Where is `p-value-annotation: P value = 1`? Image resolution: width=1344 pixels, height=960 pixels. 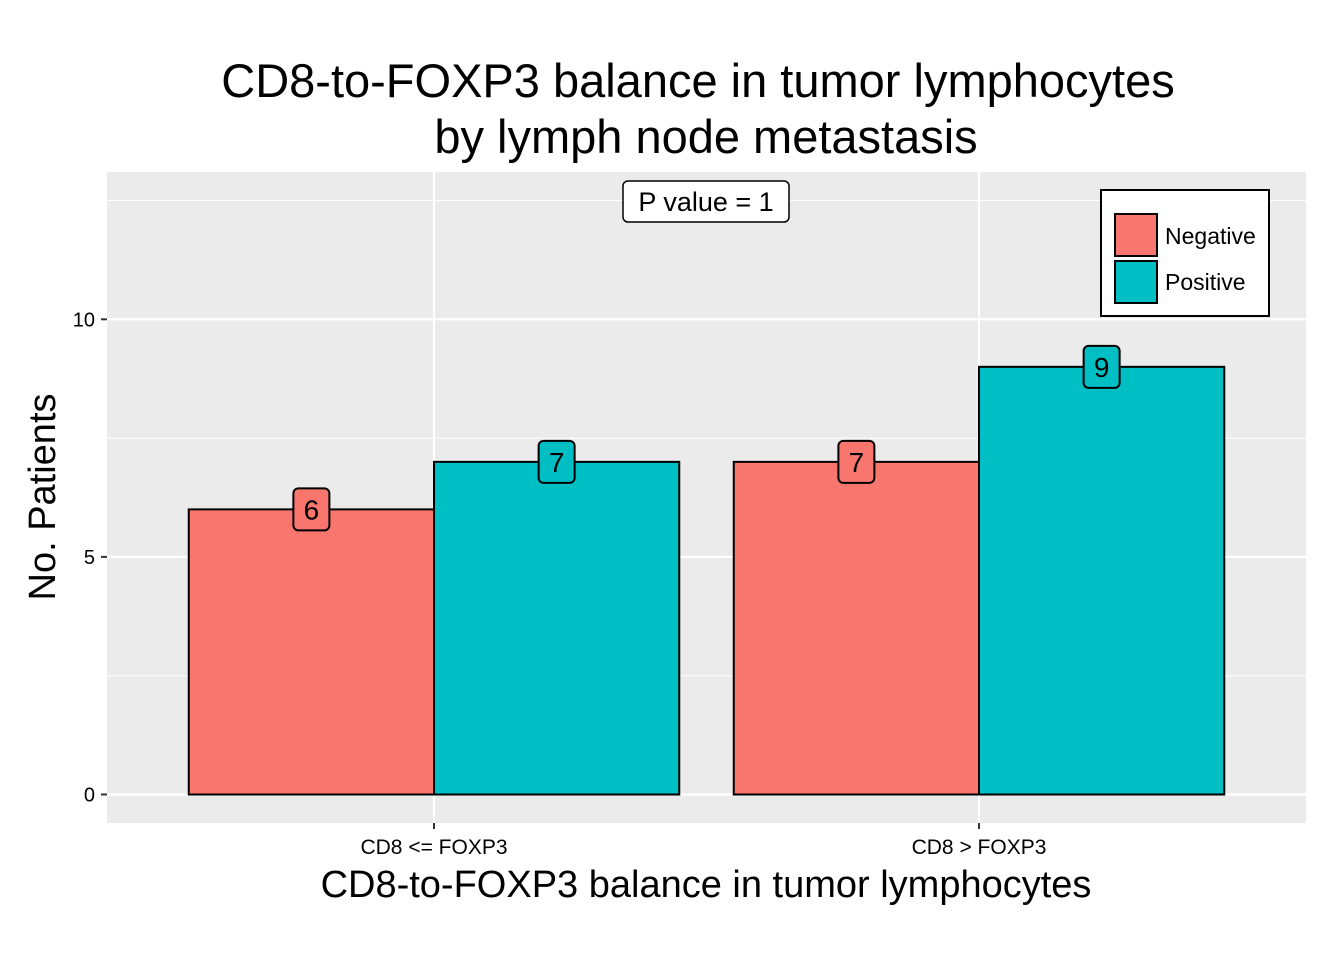 p-value-annotation: P value = 1 is located at coordinates (706, 201).